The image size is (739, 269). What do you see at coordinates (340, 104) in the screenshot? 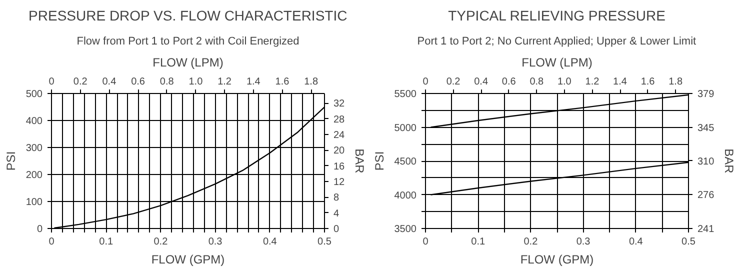
I see `y2-tick-label: 32` at bounding box center [340, 104].